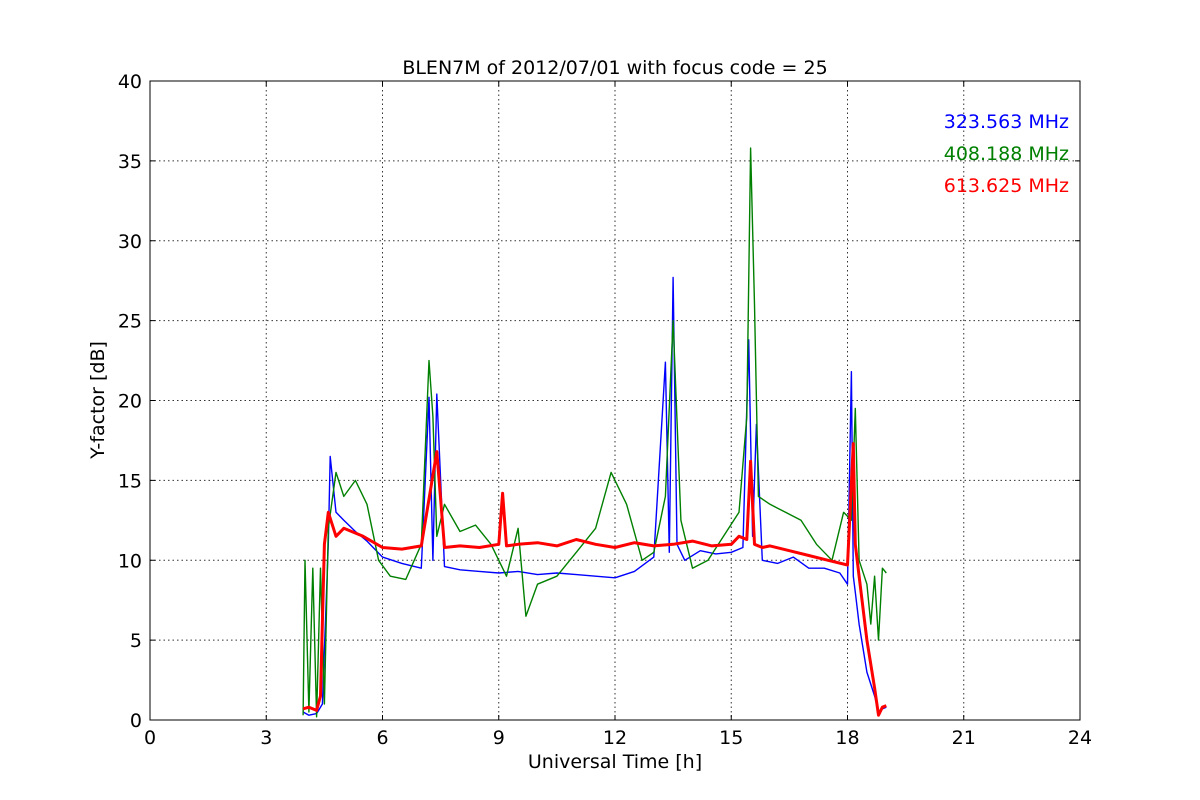 This screenshot has width=1200, height=800. What do you see at coordinates (98, 400) in the screenshot?
I see `y-axis-label: Y-factor [dB]` at bounding box center [98, 400].